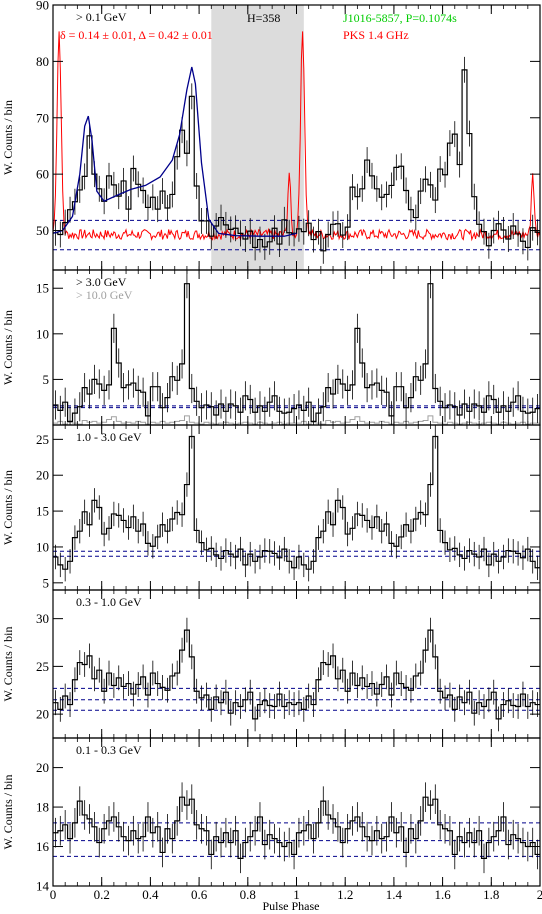 The height and width of the screenshot is (914, 542). I want to click on shaded-phase-region, so click(257, 137).